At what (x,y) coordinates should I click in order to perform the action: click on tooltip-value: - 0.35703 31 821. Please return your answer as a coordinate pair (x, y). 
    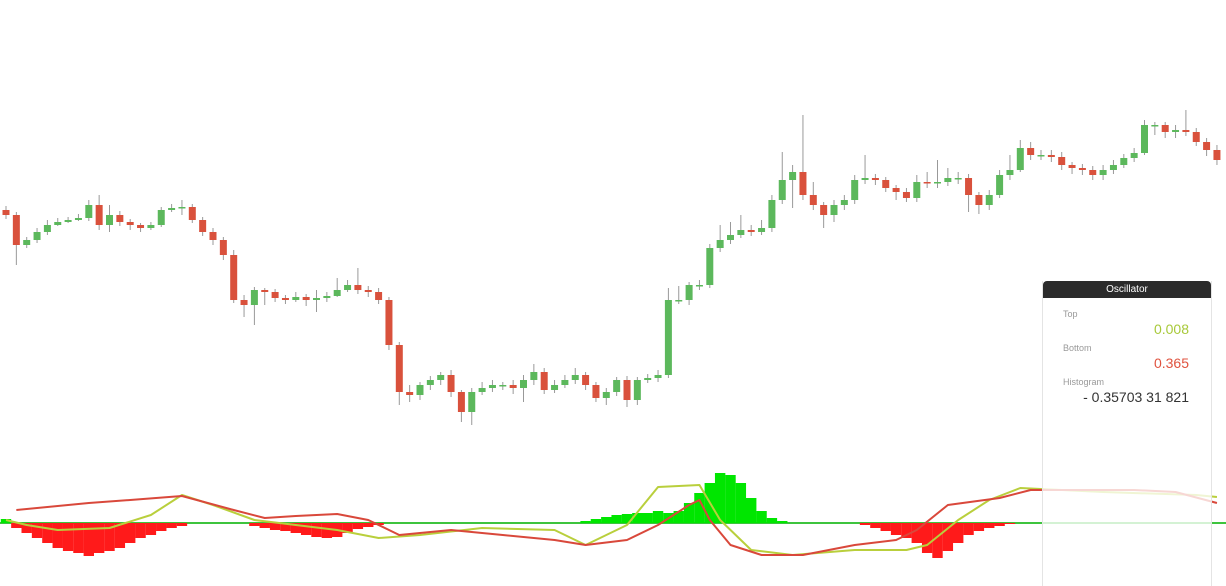
    Looking at the image, I should click on (1136, 397).